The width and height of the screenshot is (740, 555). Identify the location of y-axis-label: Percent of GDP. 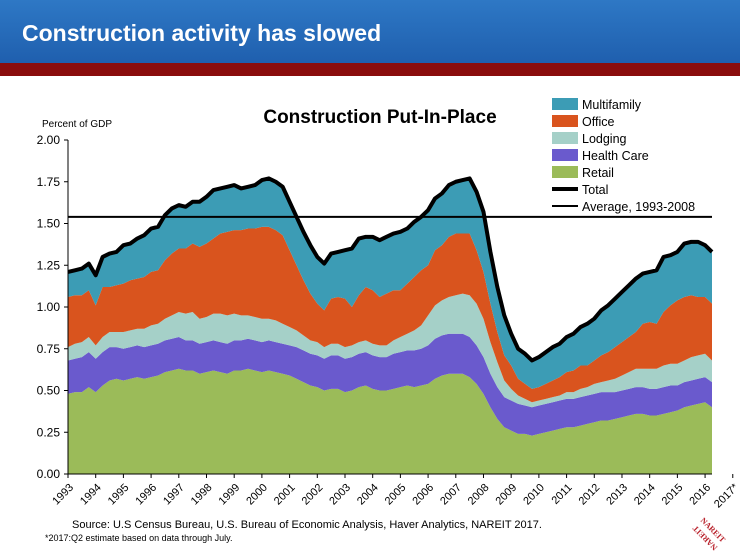
(77, 124).